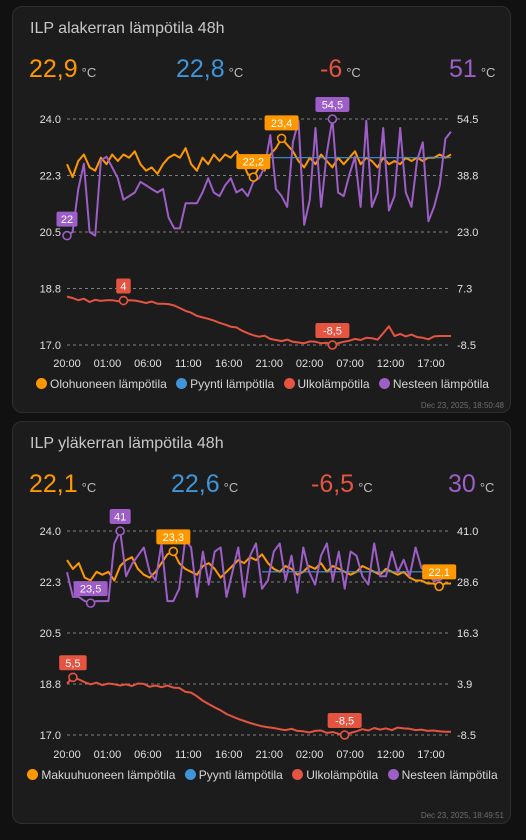  Describe the element at coordinates (127, 443) in the screenshot. I see `card-title: ILP yläkerran lämpötila 48h` at that location.